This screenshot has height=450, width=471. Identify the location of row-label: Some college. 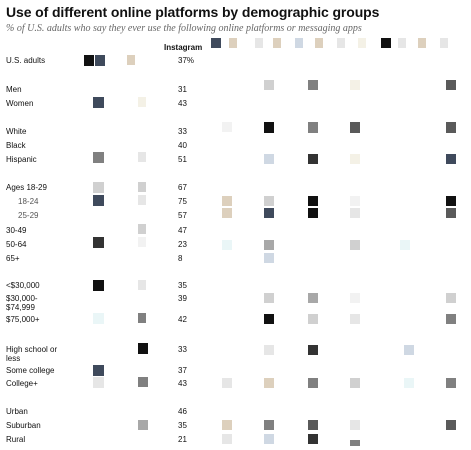
(30, 370).